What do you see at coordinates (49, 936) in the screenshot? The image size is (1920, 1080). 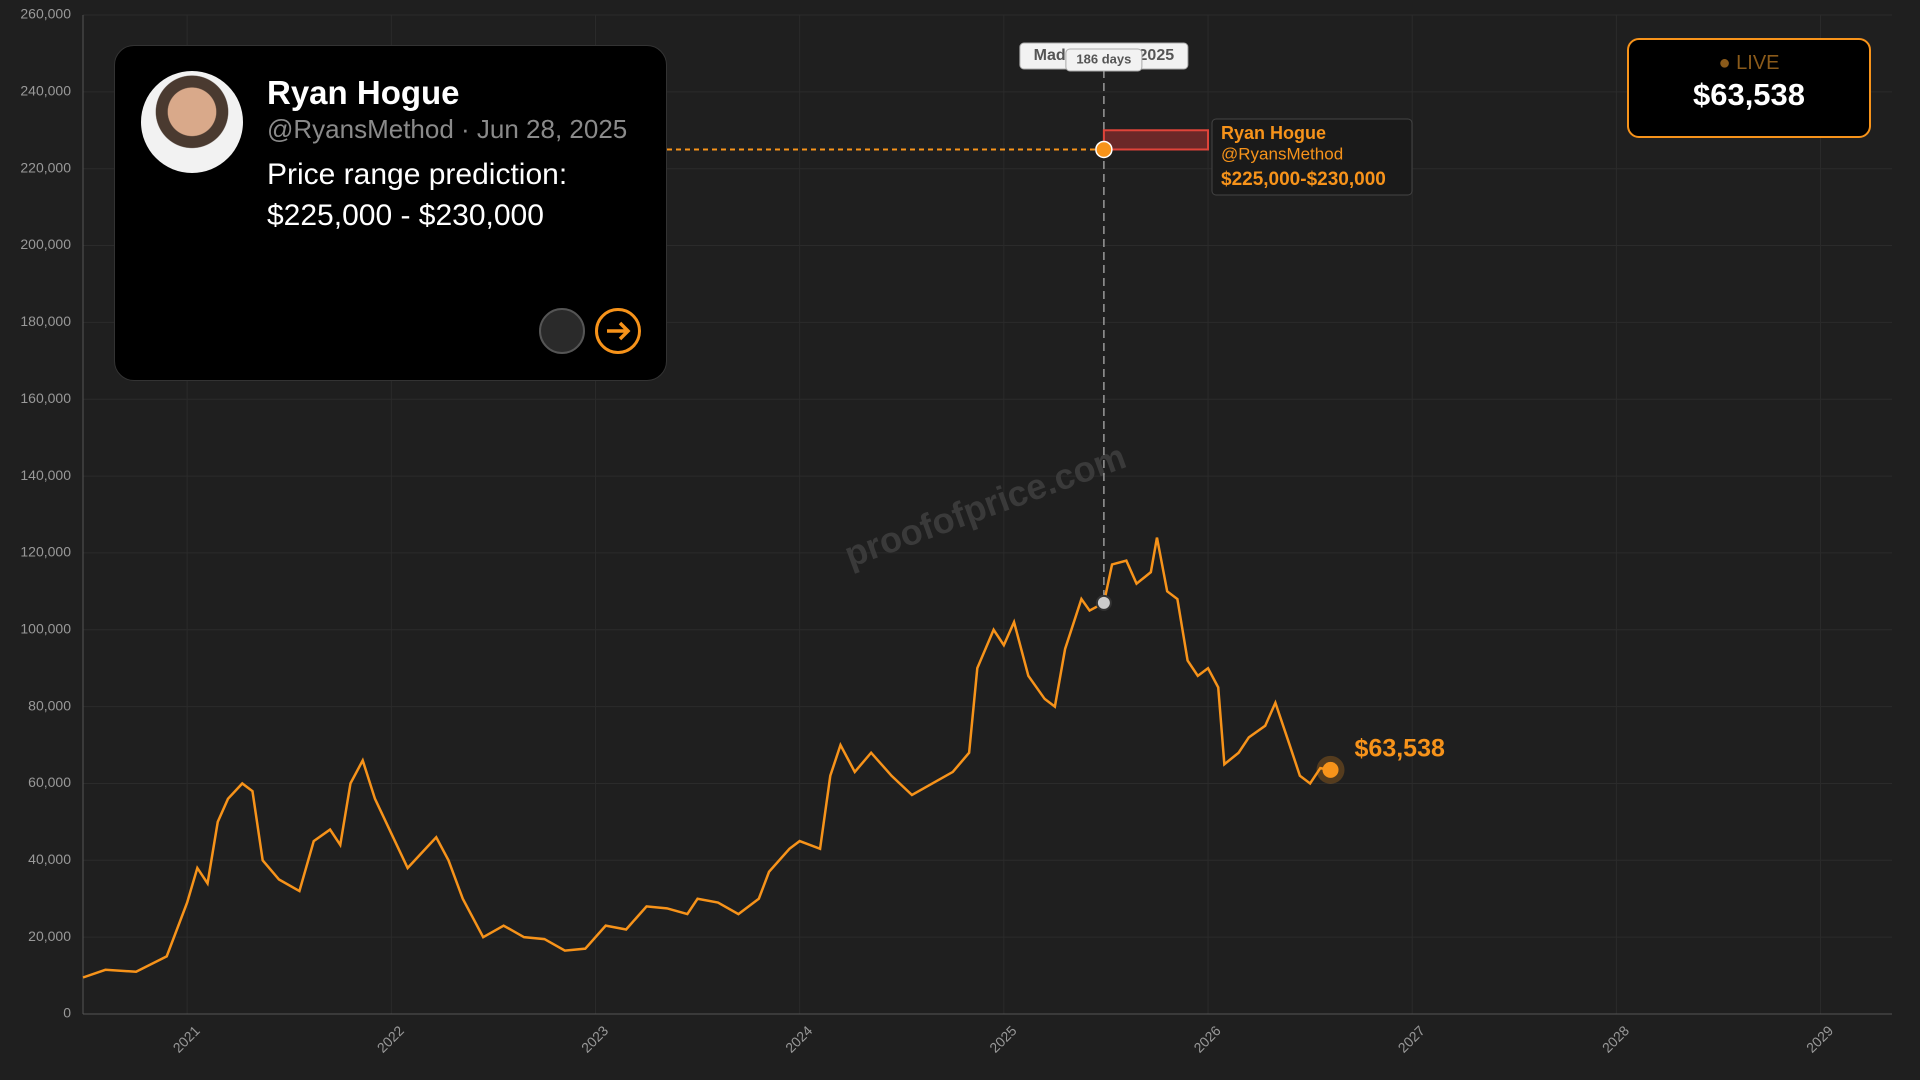 I see `y-tick-label: 20,000` at bounding box center [49, 936].